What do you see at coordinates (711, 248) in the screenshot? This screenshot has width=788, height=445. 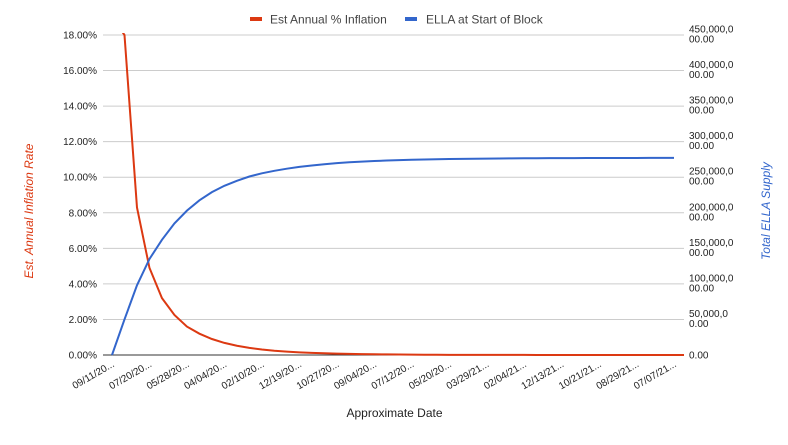 I see `y-right-tick-label: 150,000,0 00.00` at bounding box center [711, 248].